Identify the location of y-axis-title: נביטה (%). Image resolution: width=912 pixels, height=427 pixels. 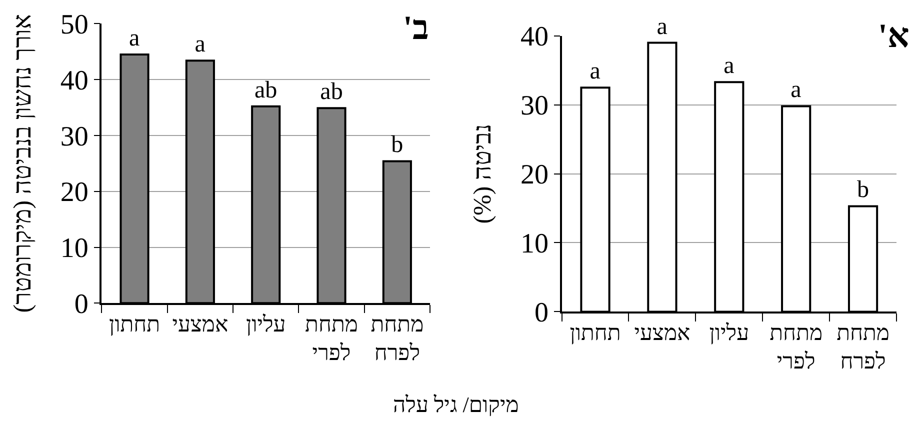
(483, 174).